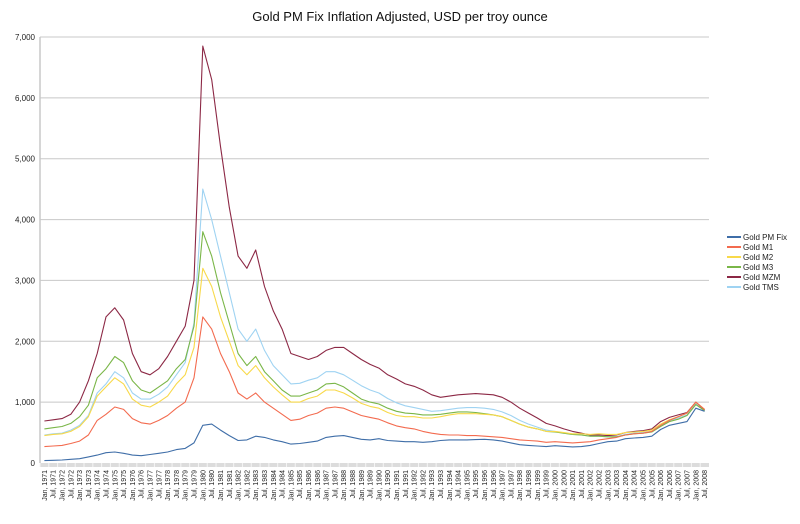  I want to click on legend-label: Gold MZM, so click(762, 277).